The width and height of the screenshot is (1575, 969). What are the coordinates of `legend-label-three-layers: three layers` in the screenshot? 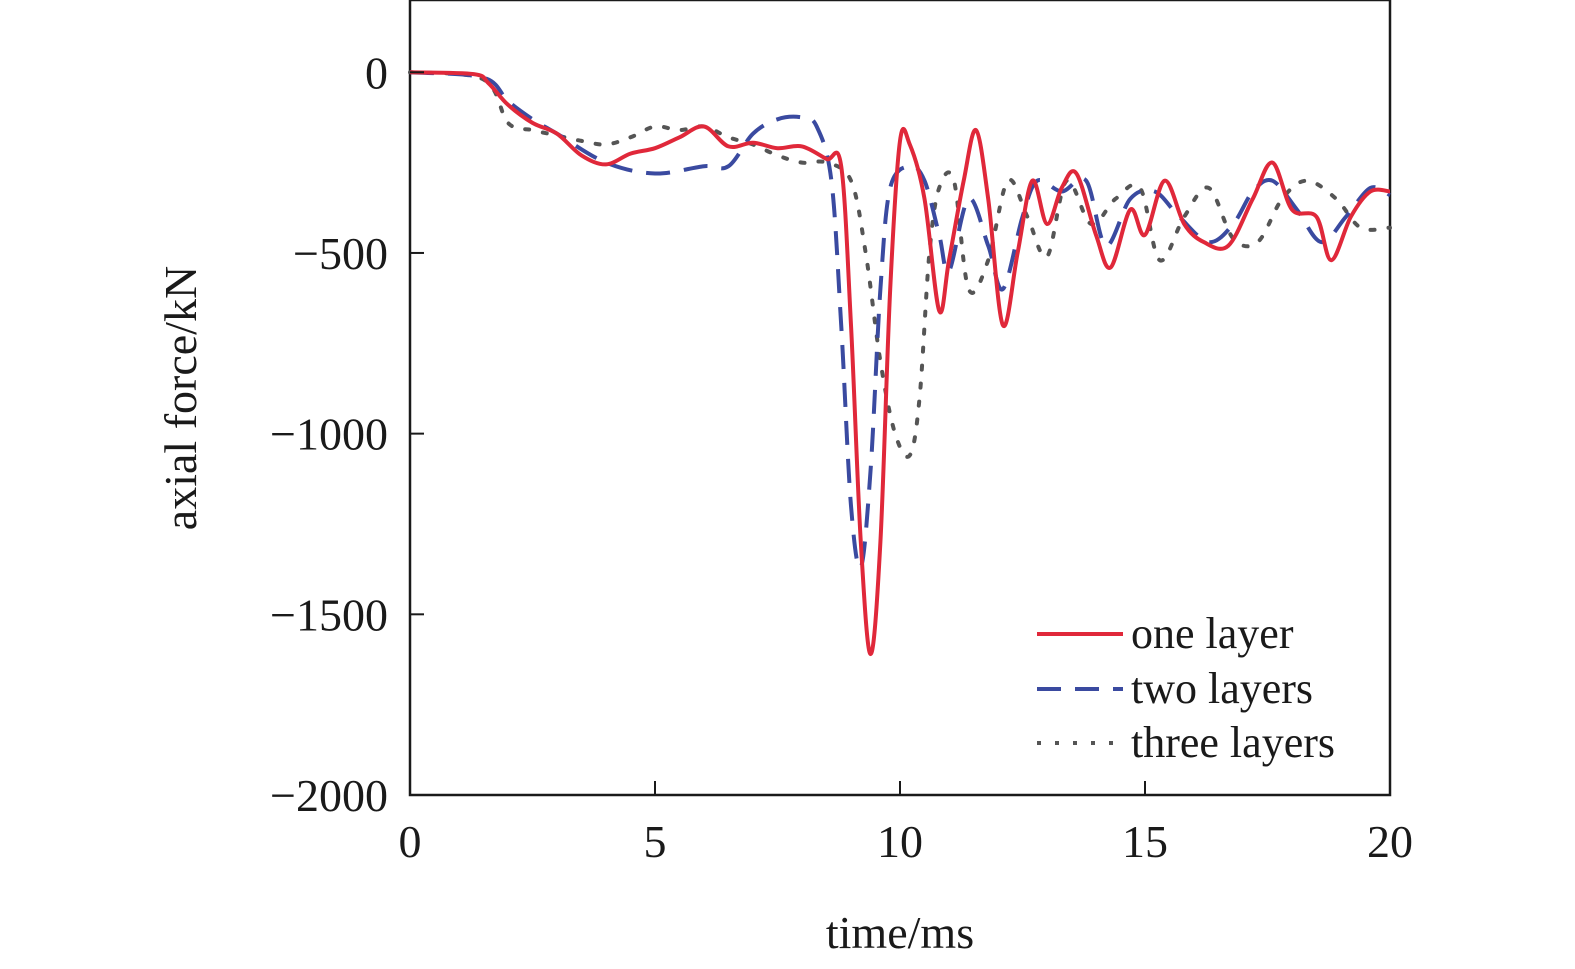 It's located at (1233, 742).